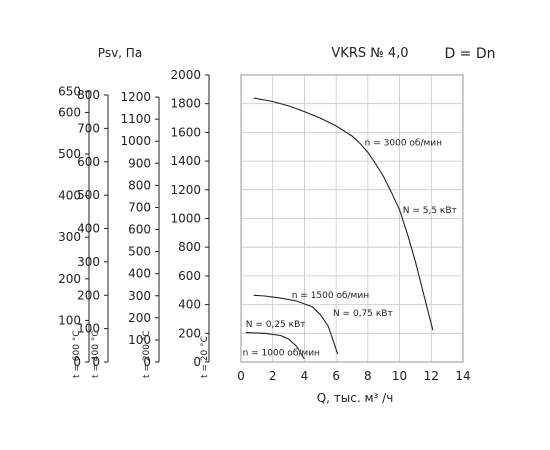 This screenshot has height=450, width=550. What do you see at coordinates (431, 376) in the screenshot?
I see `x-tick-label: 12` at bounding box center [431, 376].